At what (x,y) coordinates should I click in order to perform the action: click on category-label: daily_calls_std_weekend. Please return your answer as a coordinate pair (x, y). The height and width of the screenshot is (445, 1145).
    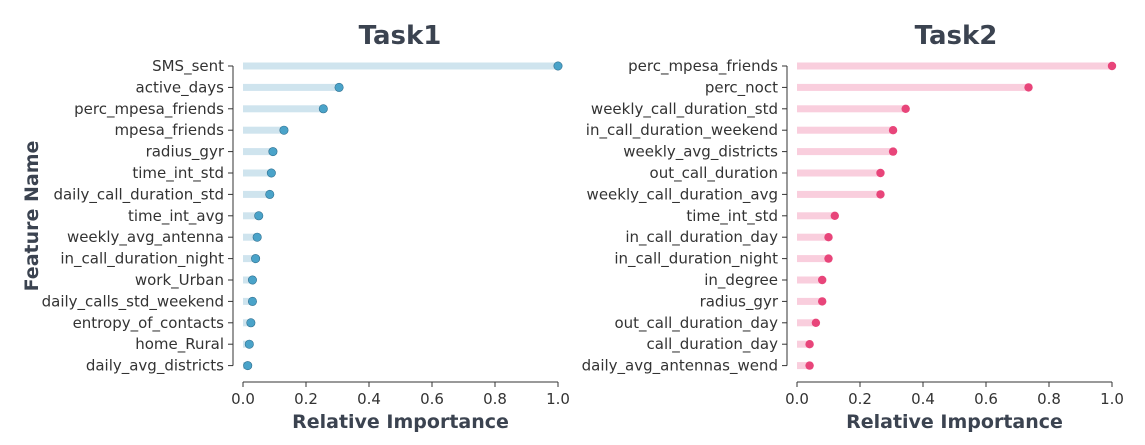
    Looking at the image, I should click on (133, 301).